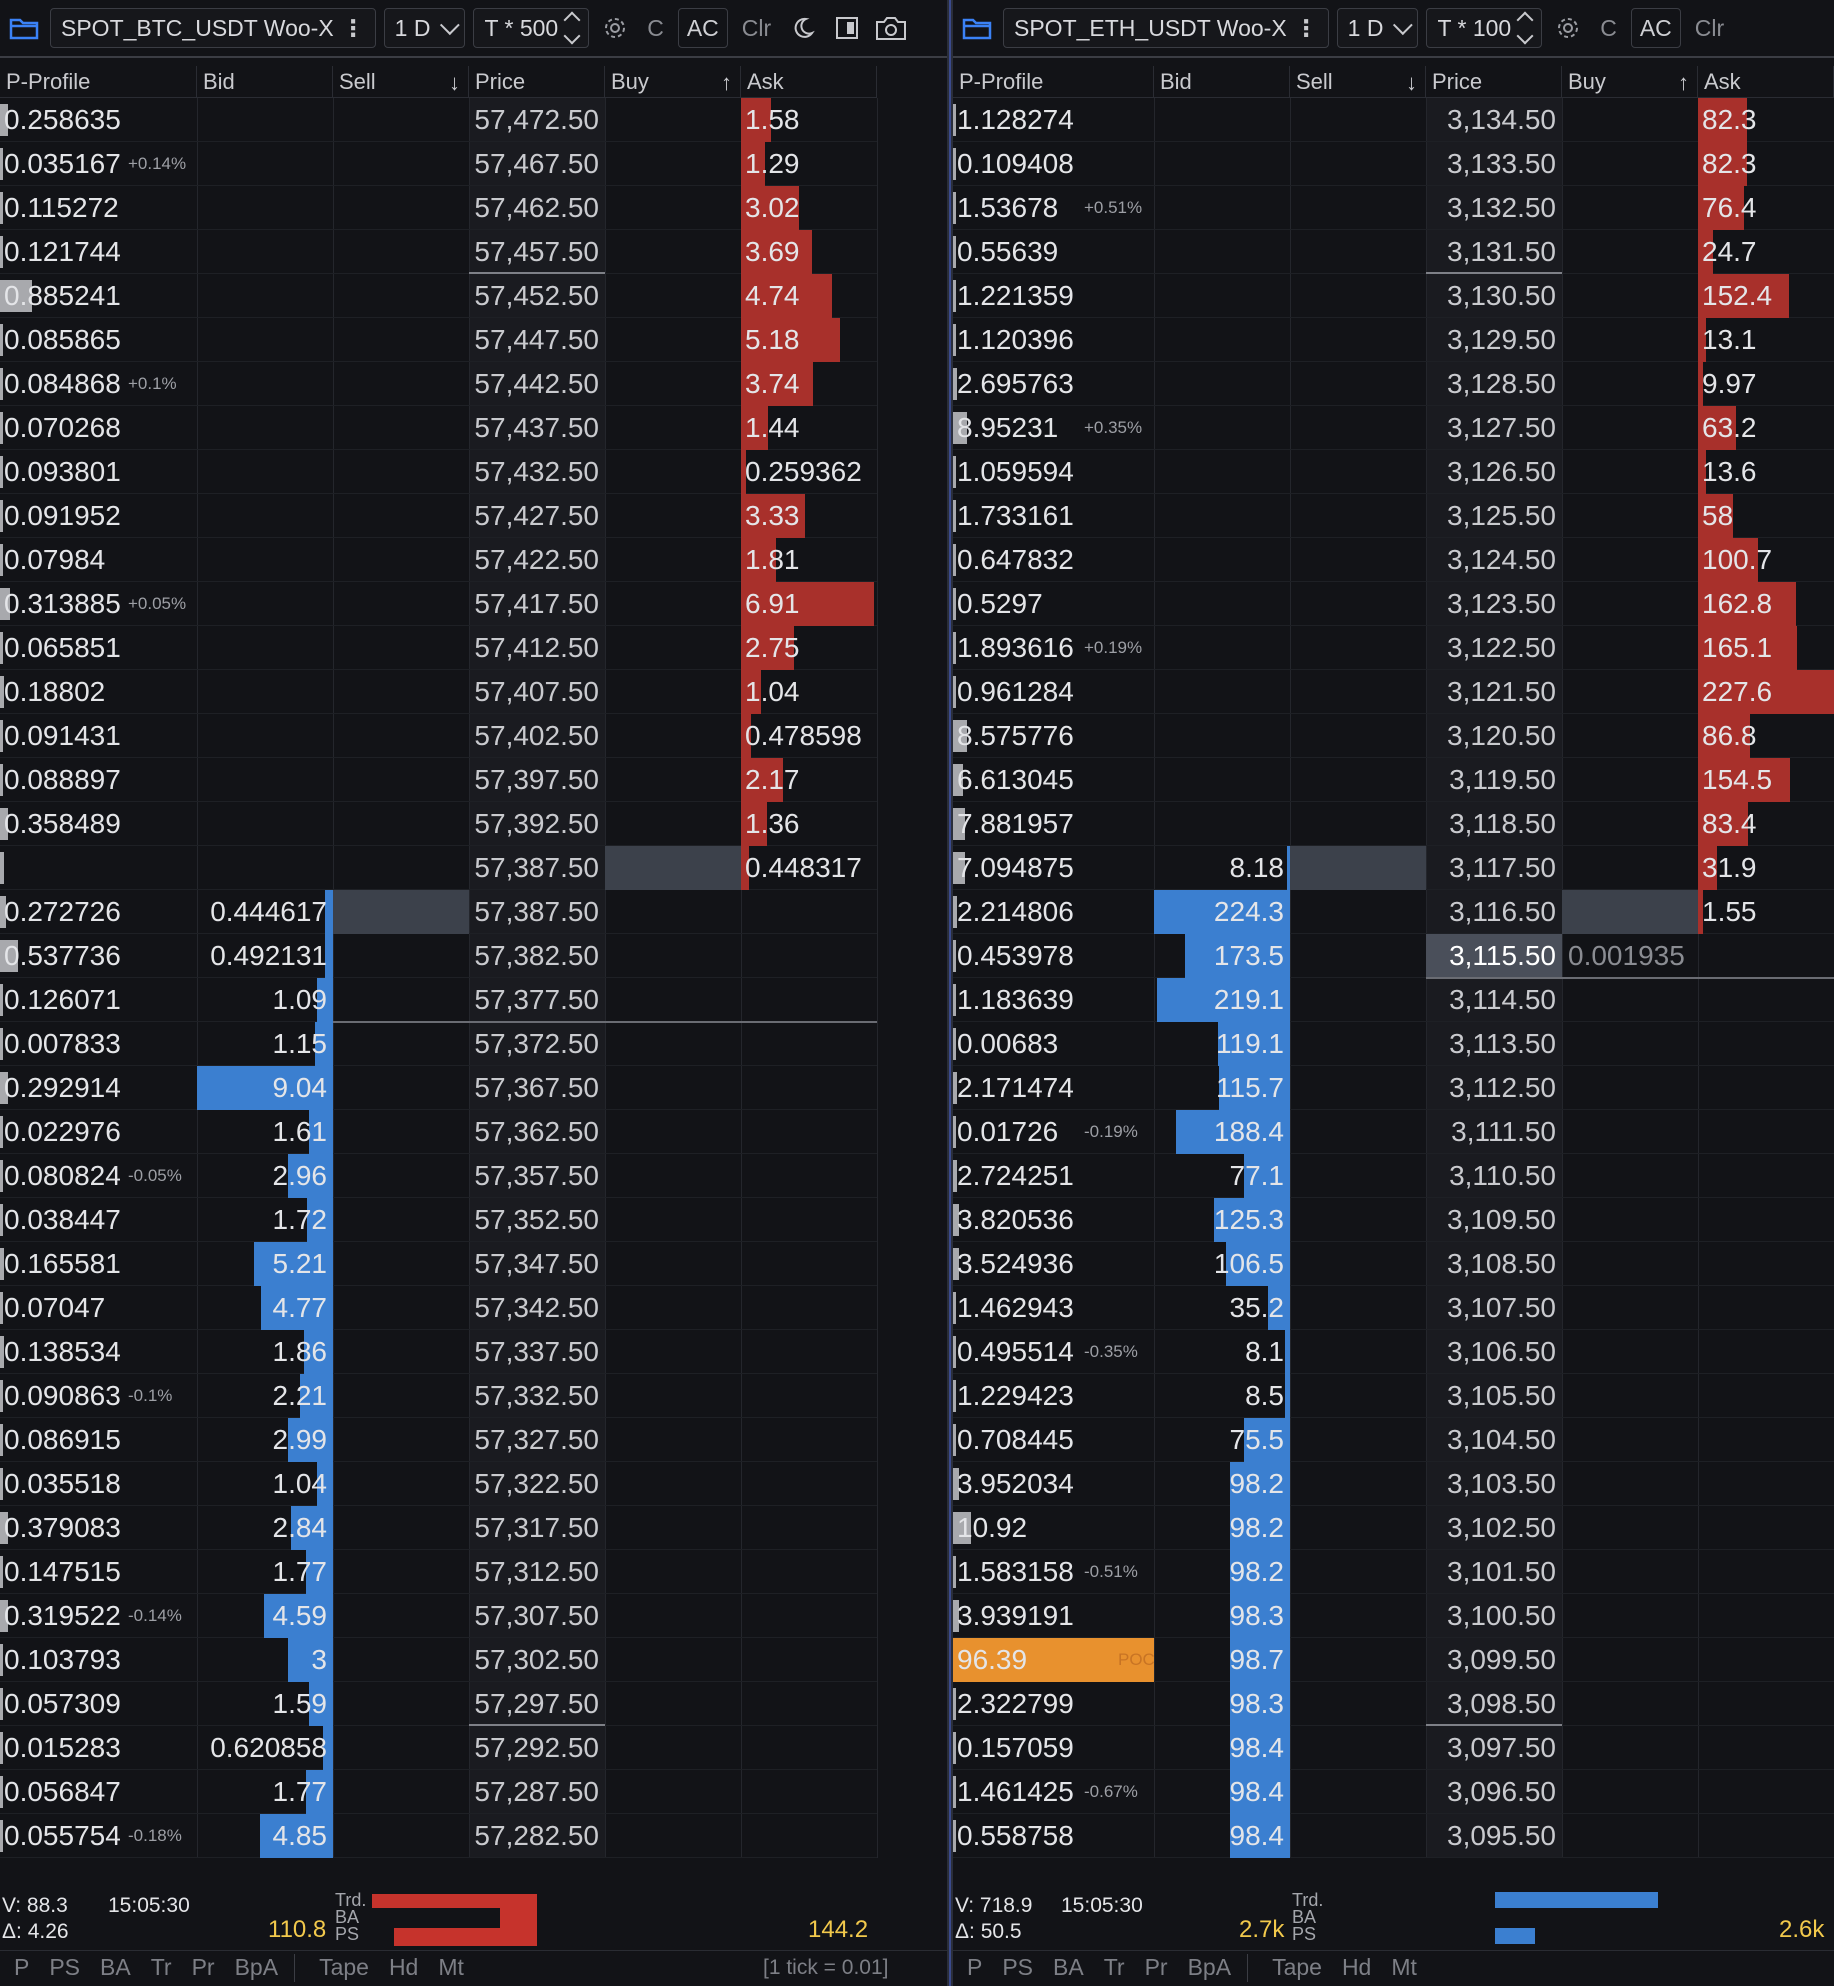  What do you see at coordinates (536, 1219) in the screenshot?
I see `price-level: 57,352.50` at bounding box center [536, 1219].